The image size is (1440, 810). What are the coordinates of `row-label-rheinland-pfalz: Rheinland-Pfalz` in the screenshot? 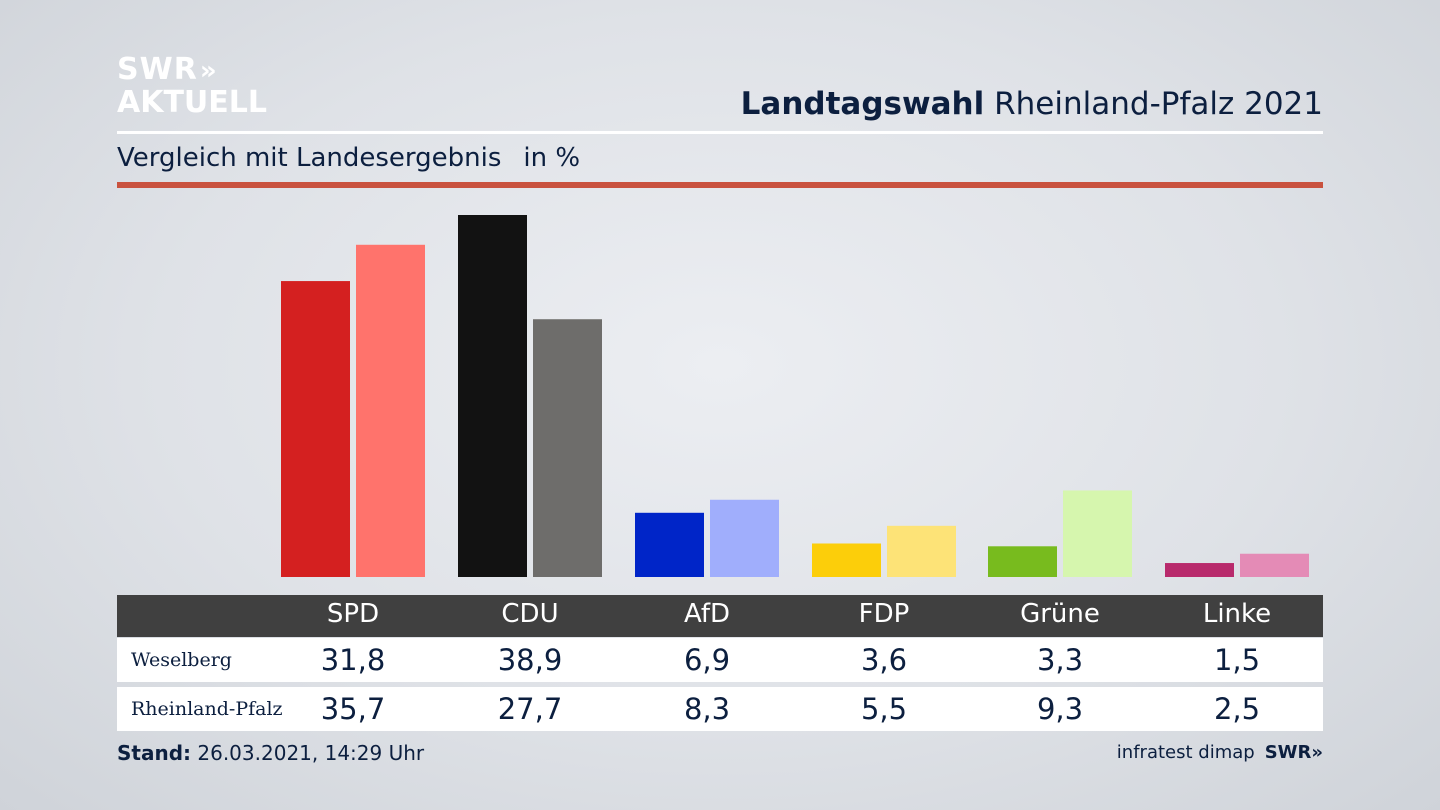 It's located at (207, 709).